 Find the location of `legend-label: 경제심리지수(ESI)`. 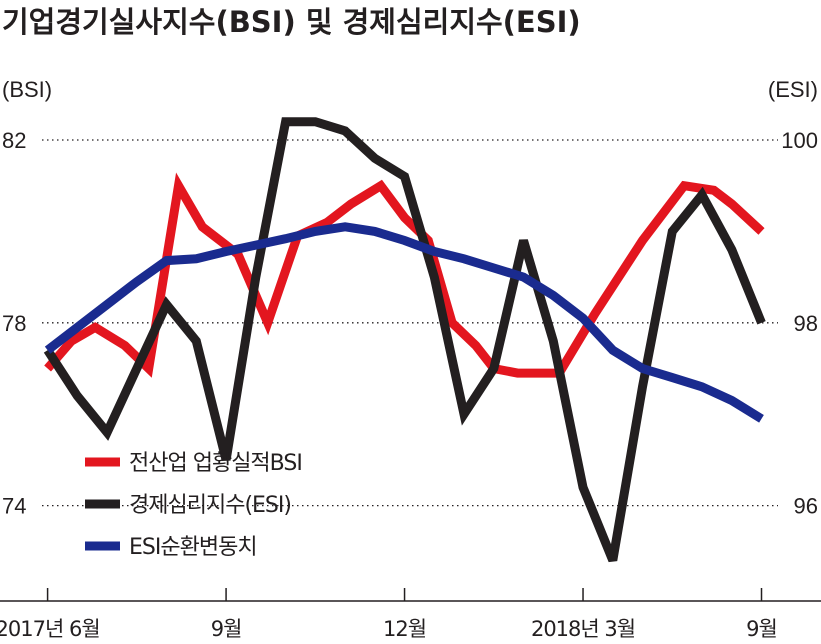

legend-label: 경제심리지수(ESI) is located at coordinates (210, 505).